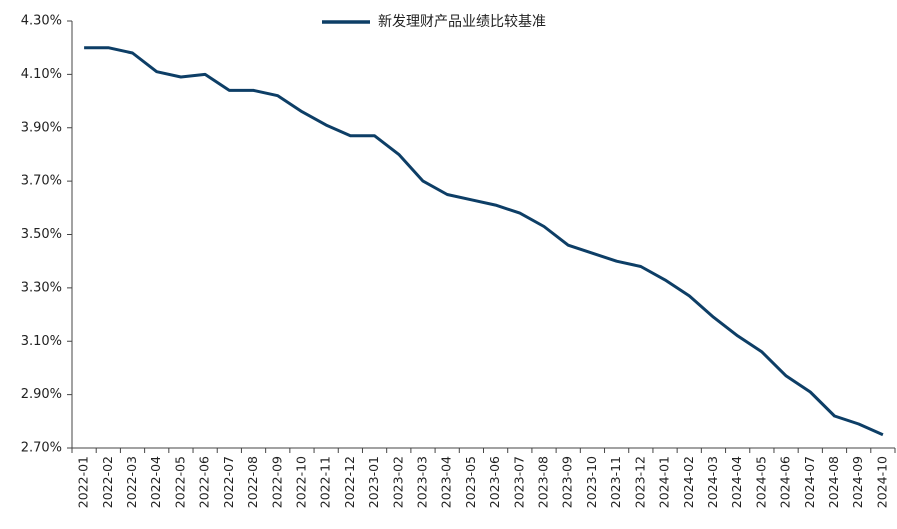 This screenshot has width=897, height=529. I want to click on x-tick-label: 2022-11, so click(325, 482).